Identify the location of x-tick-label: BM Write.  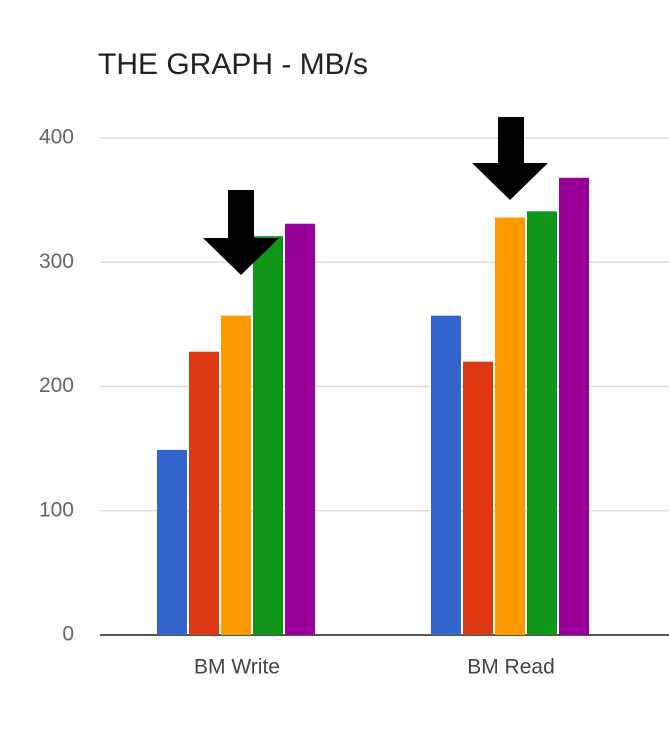
(237, 667).